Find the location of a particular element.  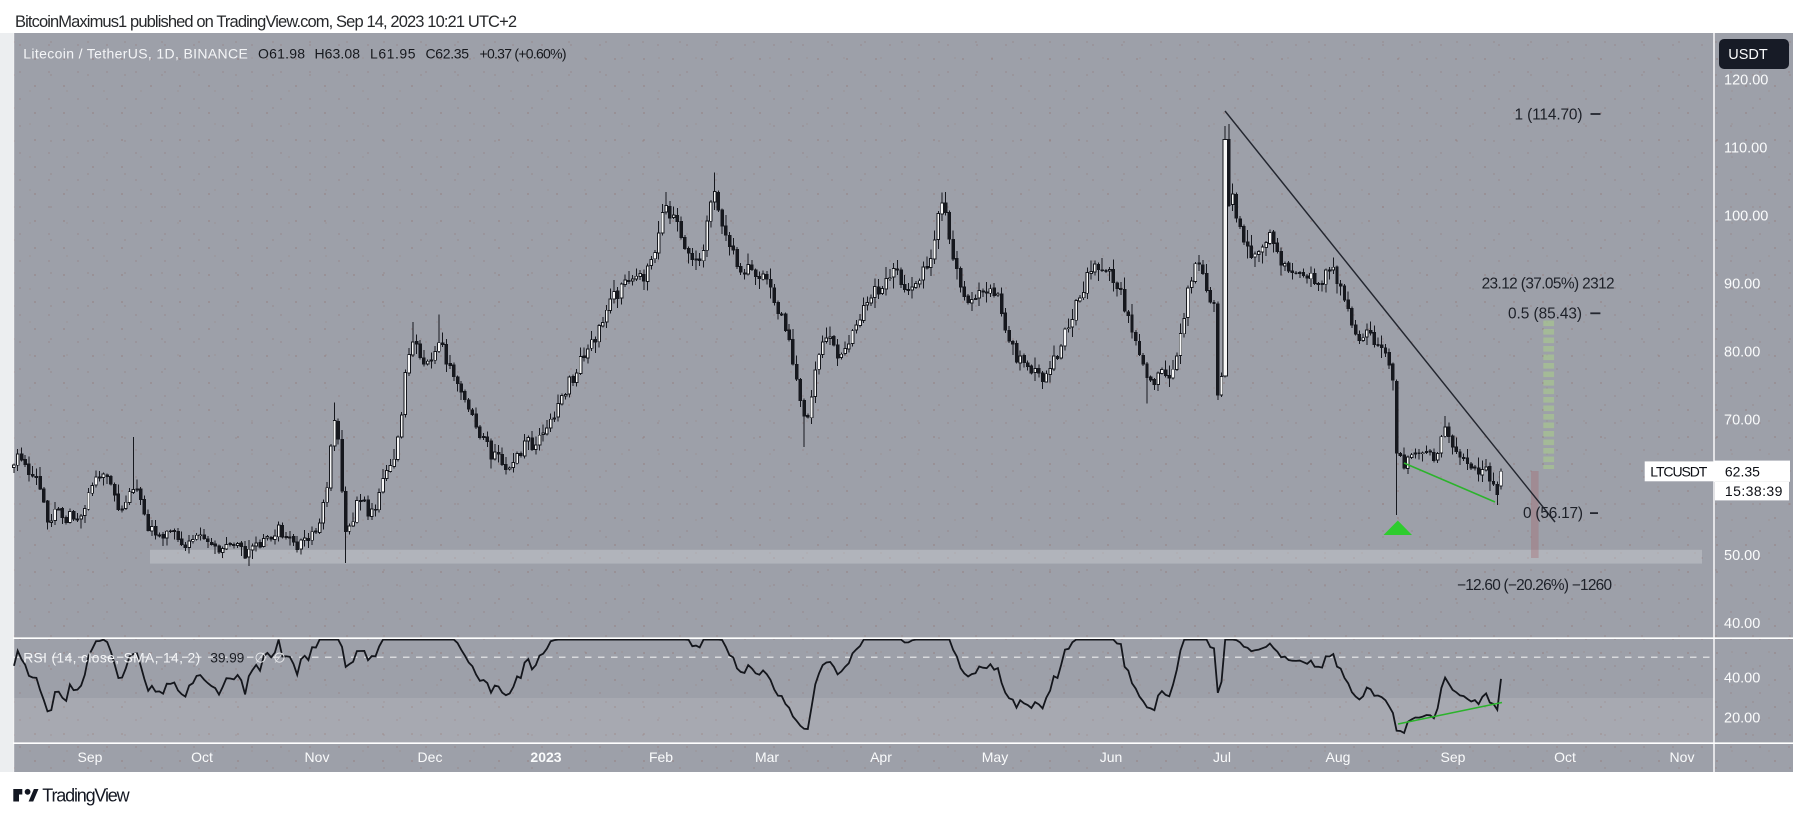

svg-text: 70.00 is located at coordinates (1742, 420).